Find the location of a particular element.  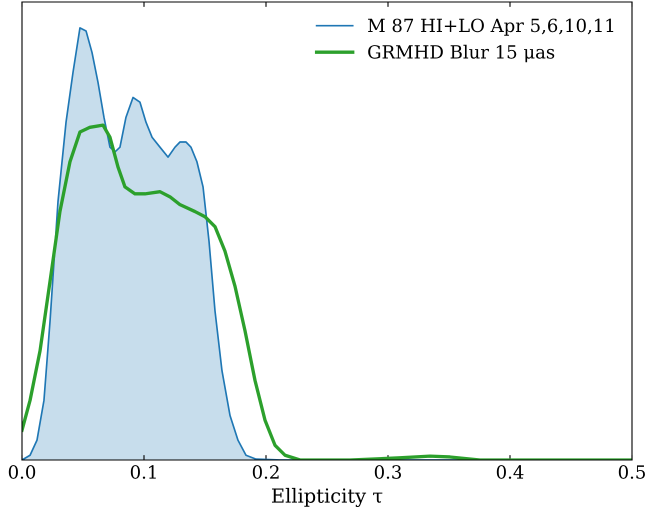

x-tick-label: 0.4 is located at coordinates (510, 472).